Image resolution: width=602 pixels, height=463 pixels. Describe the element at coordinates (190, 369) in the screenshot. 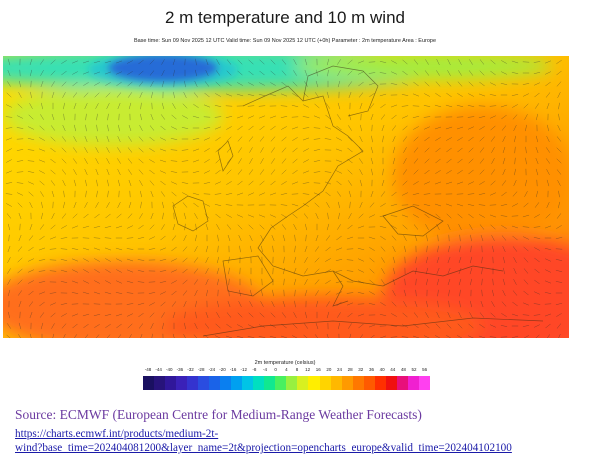

I see `legend-tick: -32` at that location.